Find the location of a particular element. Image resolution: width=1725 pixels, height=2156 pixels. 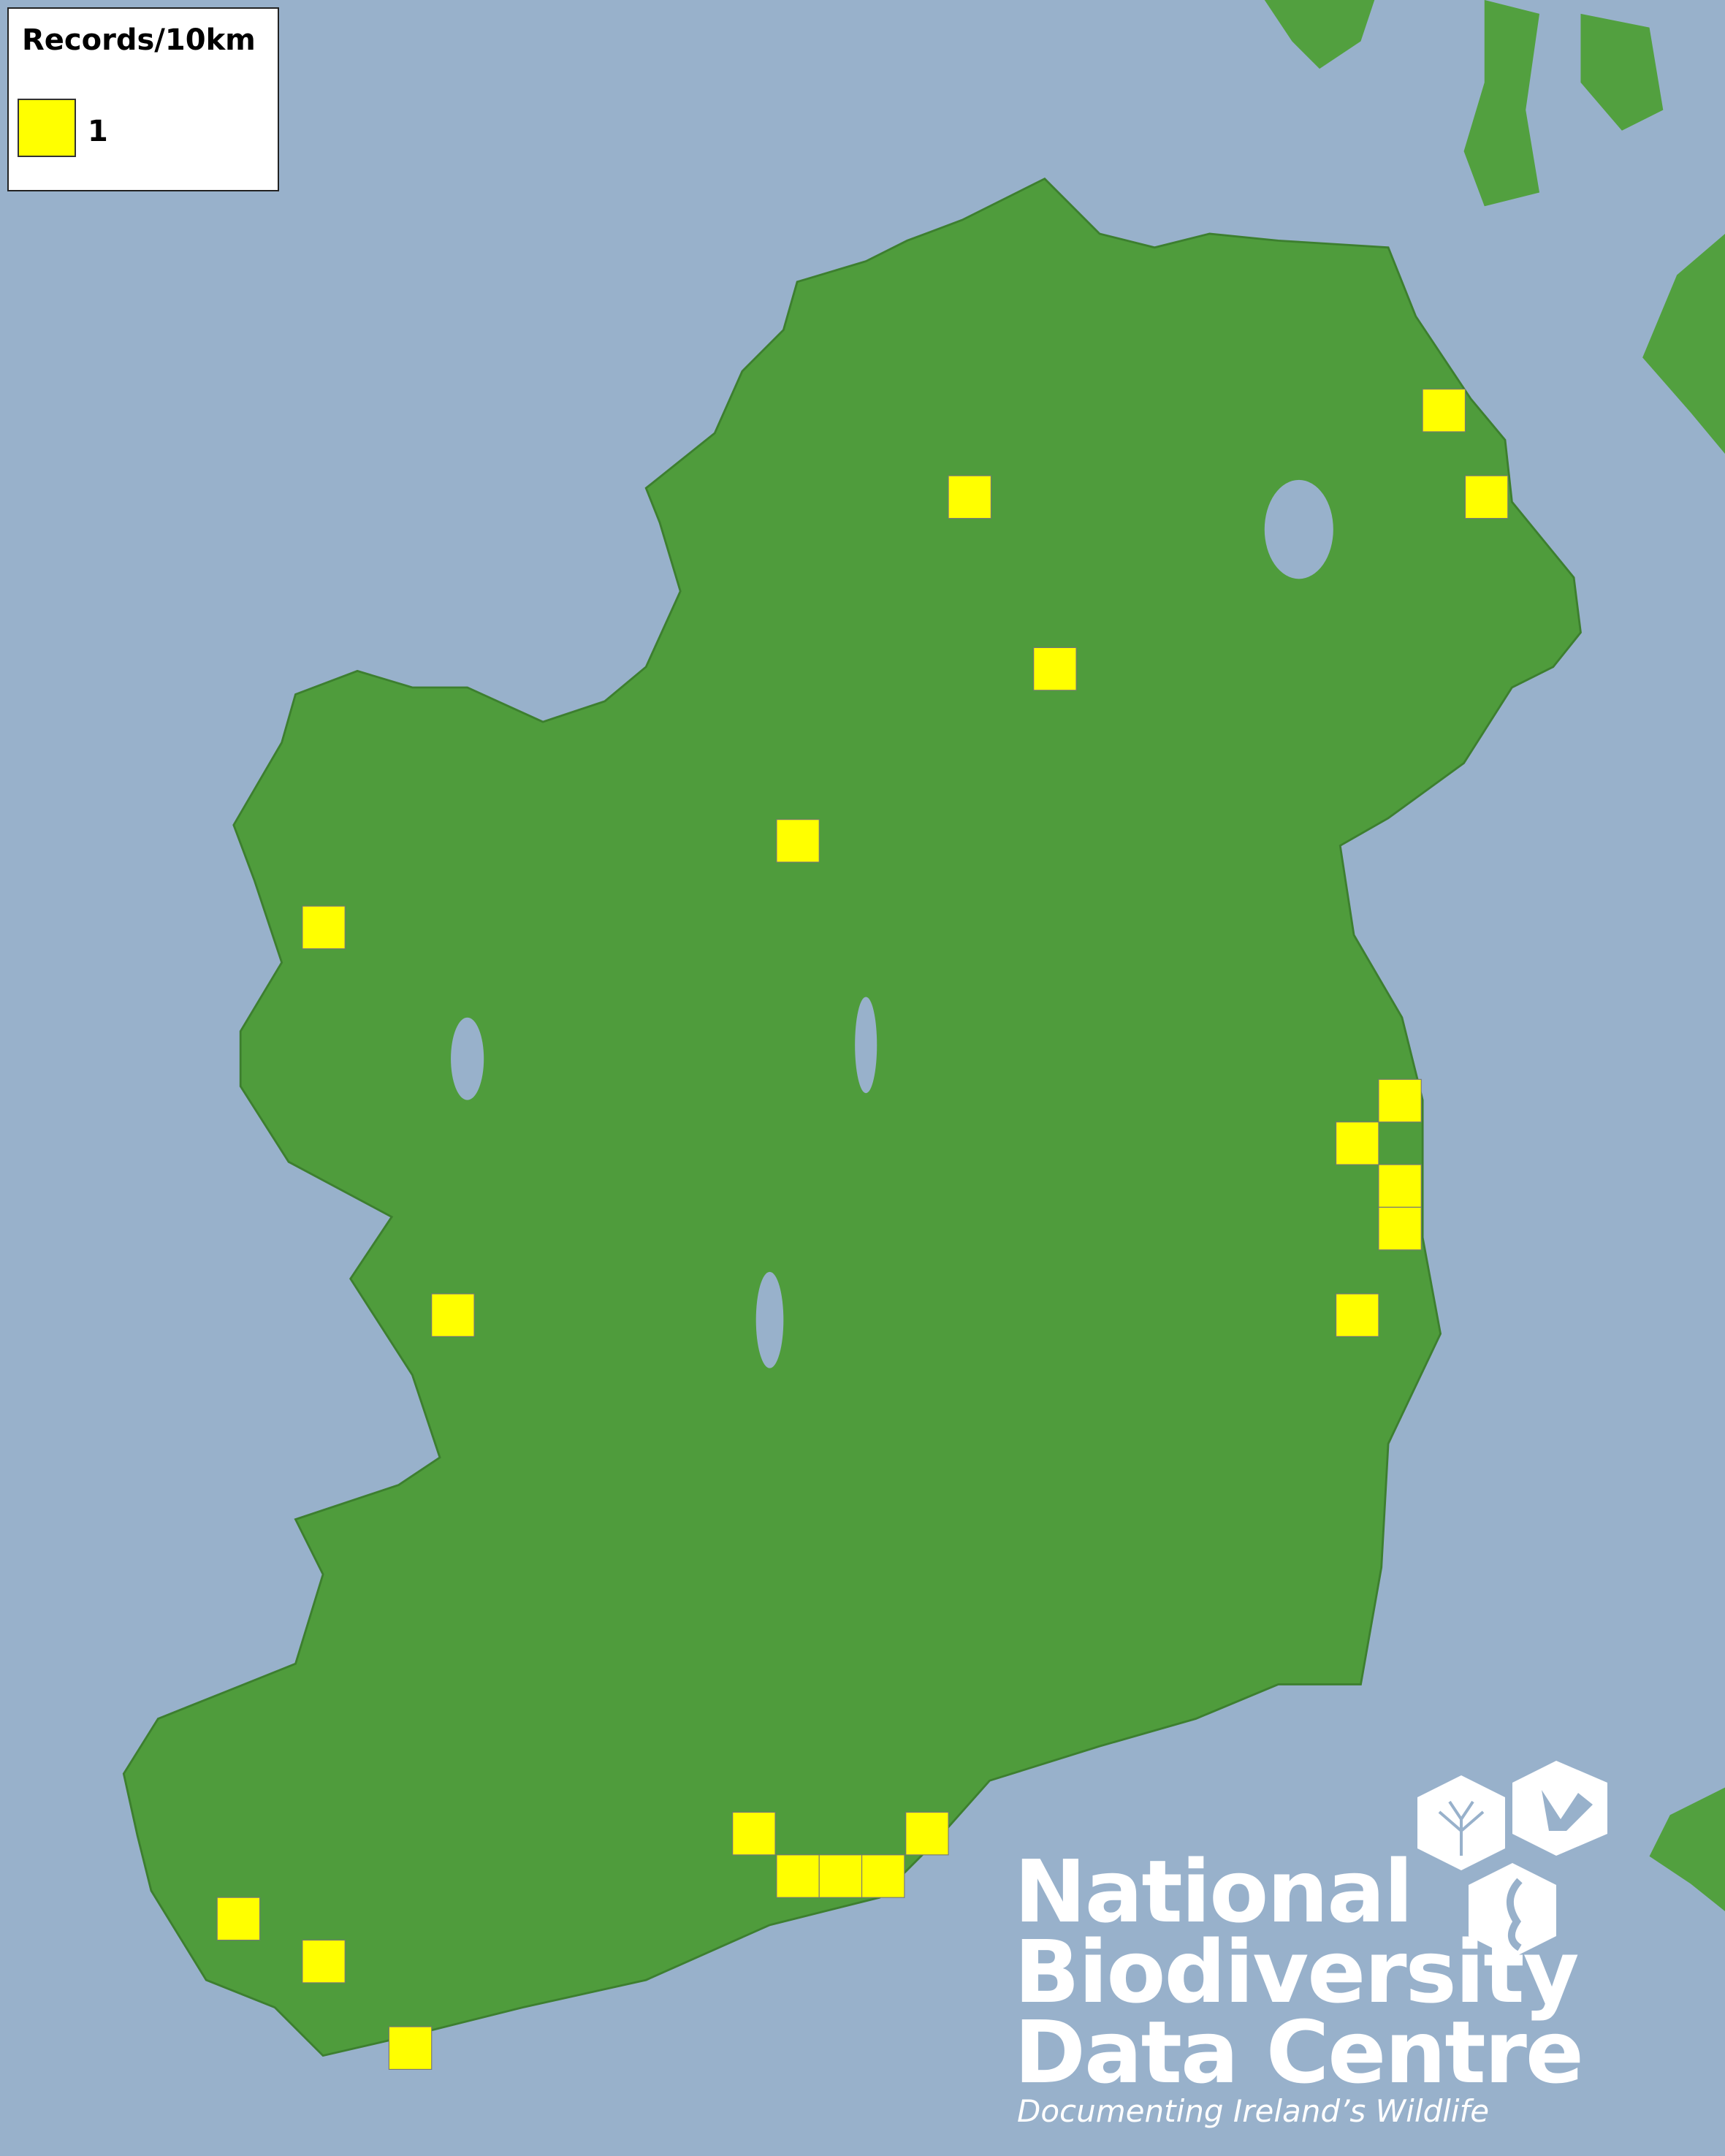

lough-corrib is located at coordinates (467, 1058).